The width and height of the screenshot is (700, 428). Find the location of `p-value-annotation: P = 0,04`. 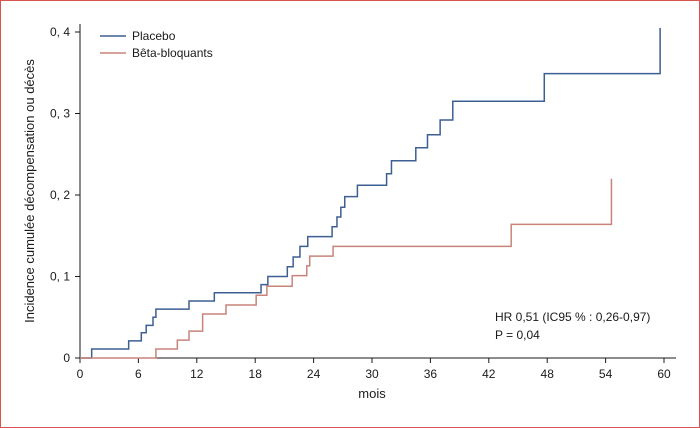

p-value-annotation: P = 0,04 is located at coordinates (517, 335).